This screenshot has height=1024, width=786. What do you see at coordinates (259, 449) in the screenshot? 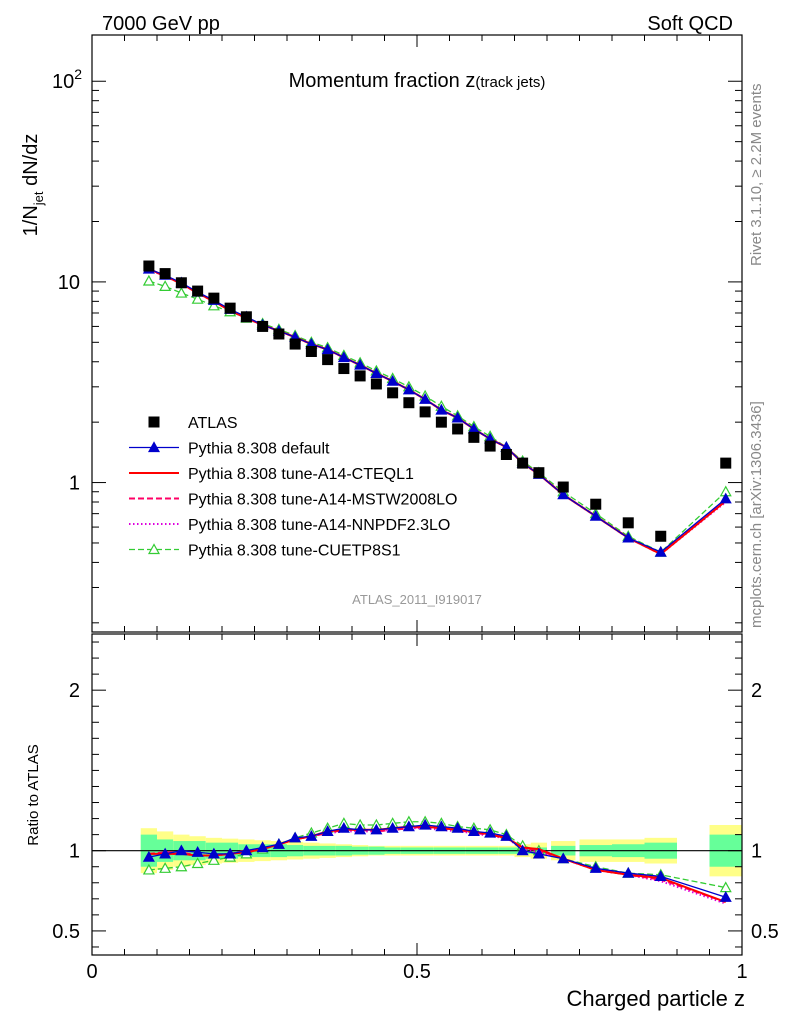
I see `legend-label: Pythia 8.308 default` at bounding box center [259, 449].